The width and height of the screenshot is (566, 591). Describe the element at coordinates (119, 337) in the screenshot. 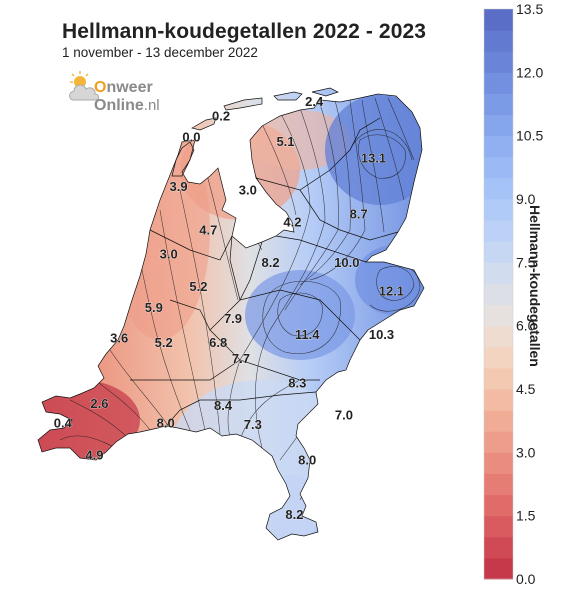

I see `station-value-label: 3.6` at that location.